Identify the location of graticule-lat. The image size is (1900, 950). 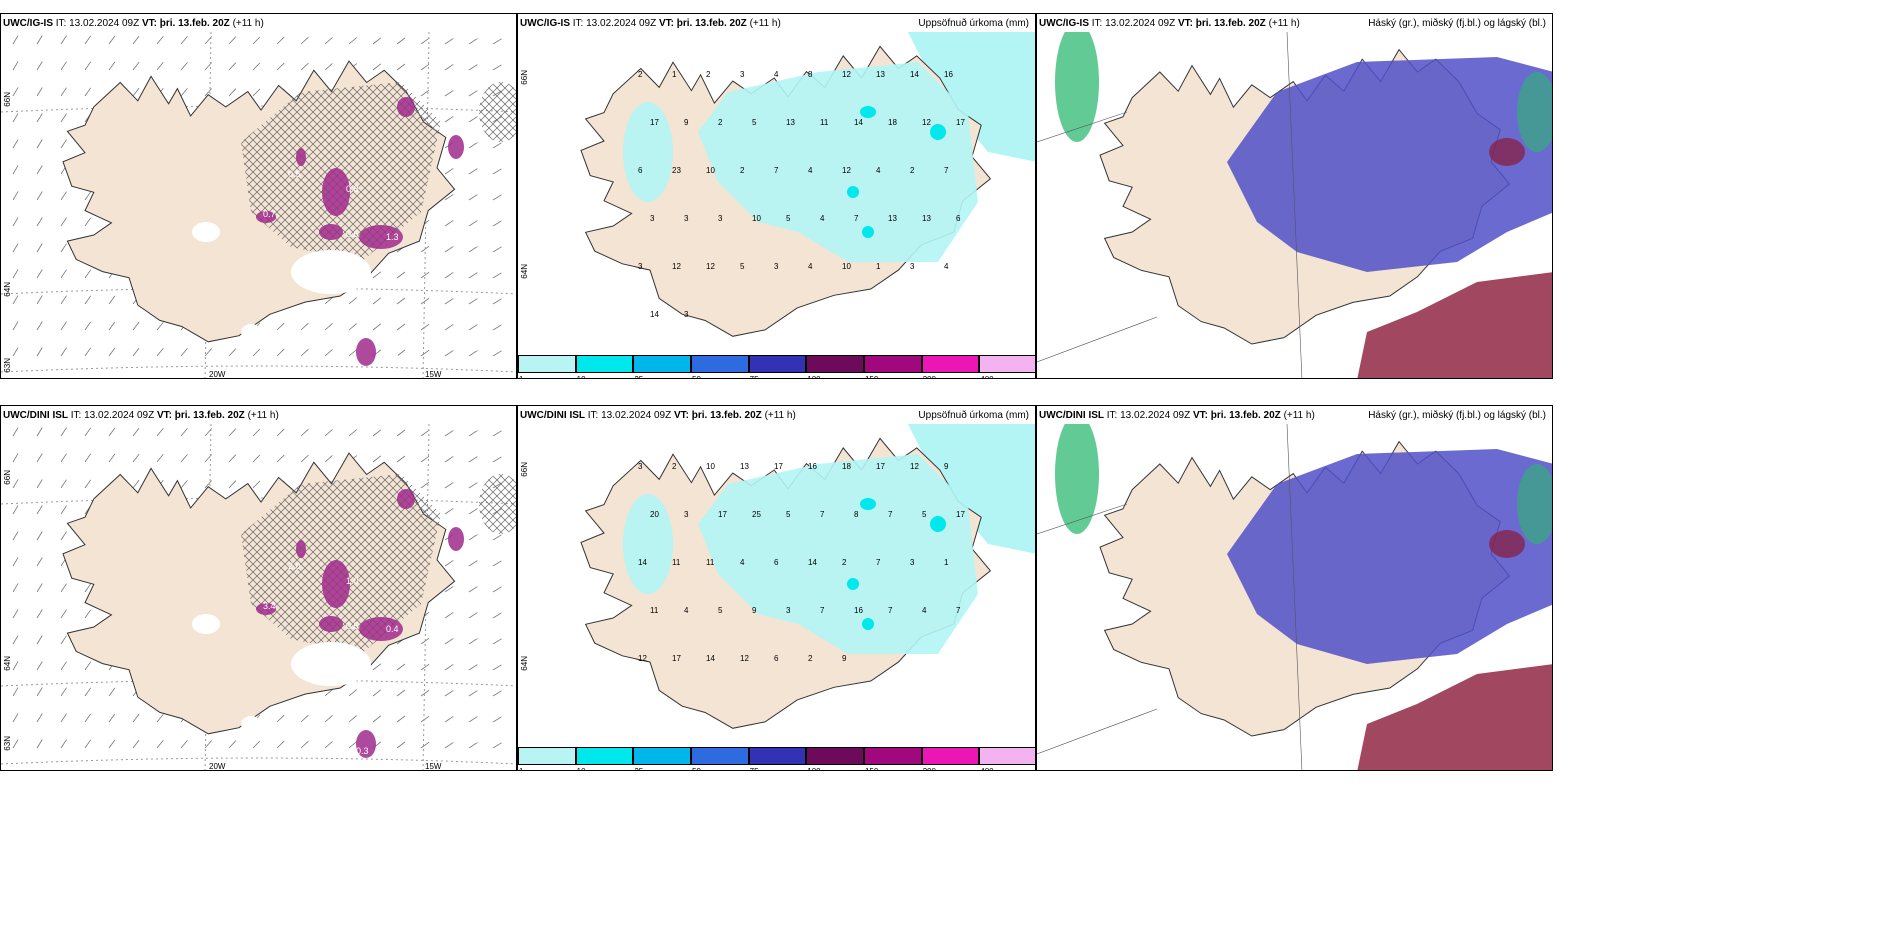
(1082, 519).